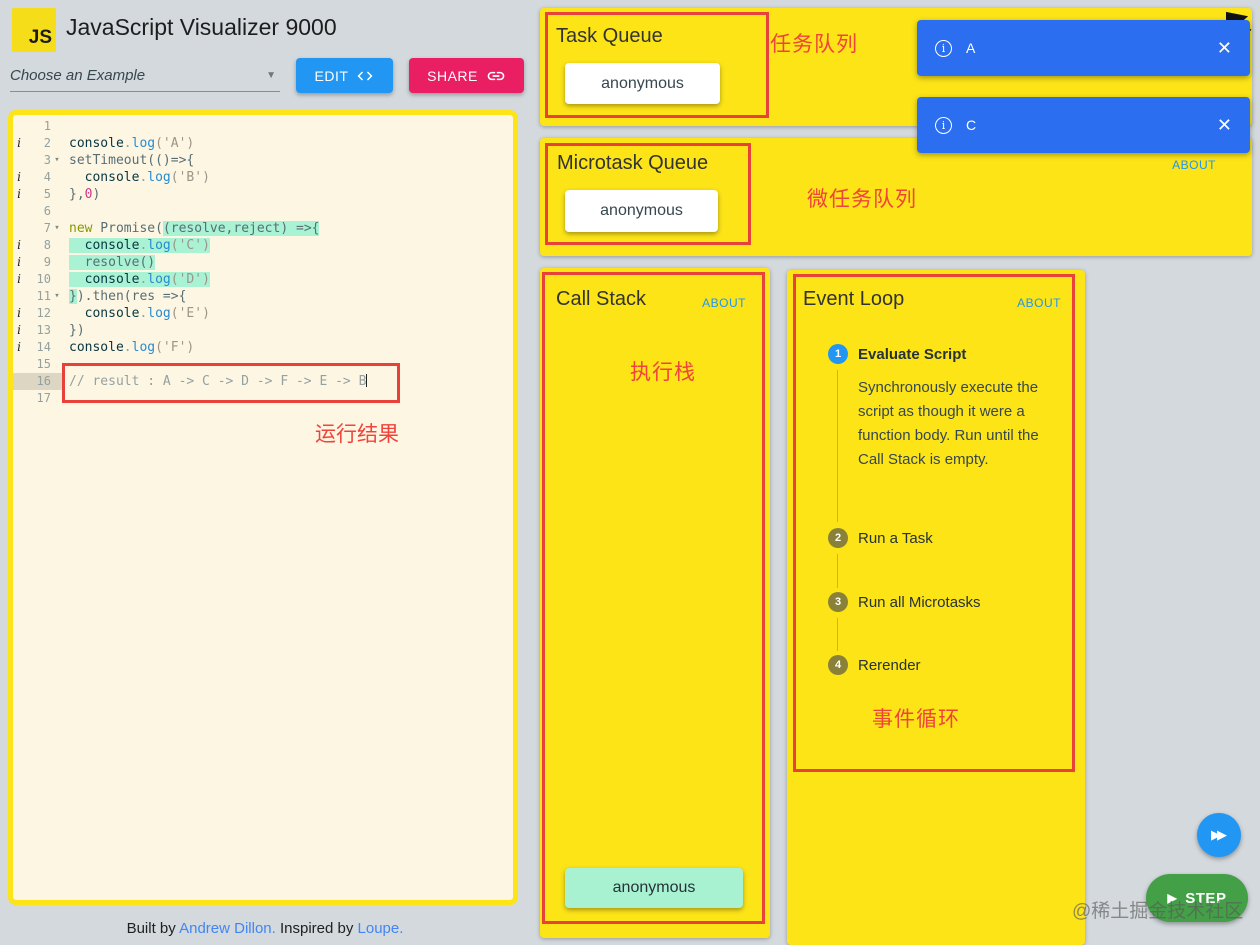  Describe the element at coordinates (916, 719) in the screenshot. I see `event-loop-cn-note: 事件循环` at that location.